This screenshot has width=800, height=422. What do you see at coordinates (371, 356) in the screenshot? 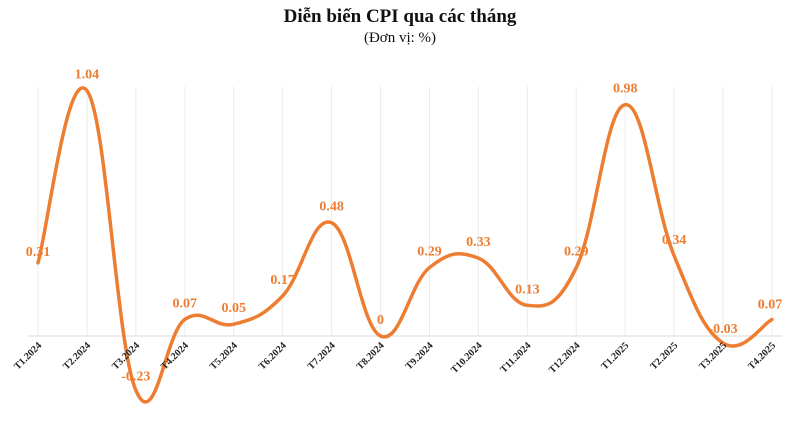
I see `x-tick-label: T8.2024` at bounding box center [371, 356].